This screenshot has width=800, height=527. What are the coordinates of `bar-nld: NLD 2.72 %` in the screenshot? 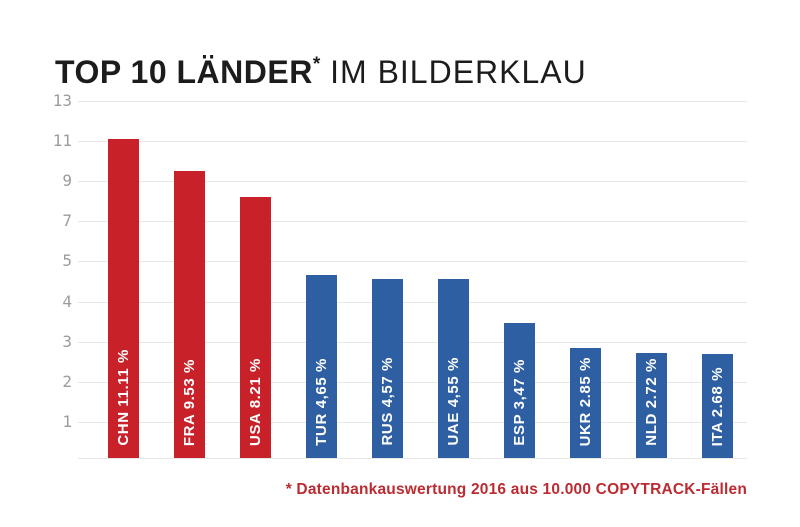 It's located at (651, 405).